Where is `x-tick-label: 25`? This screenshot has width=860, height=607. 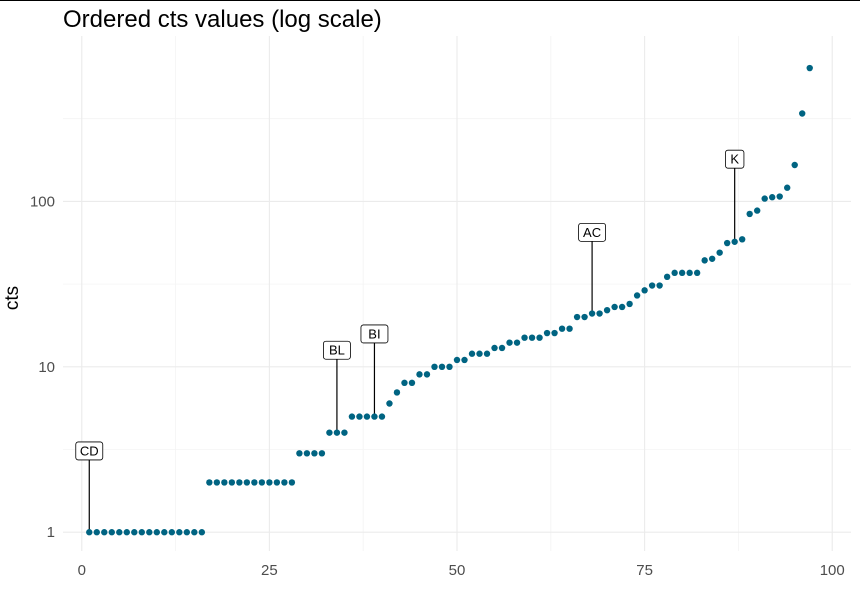
x-tick-label: 25 is located at coordinates (269, 570).